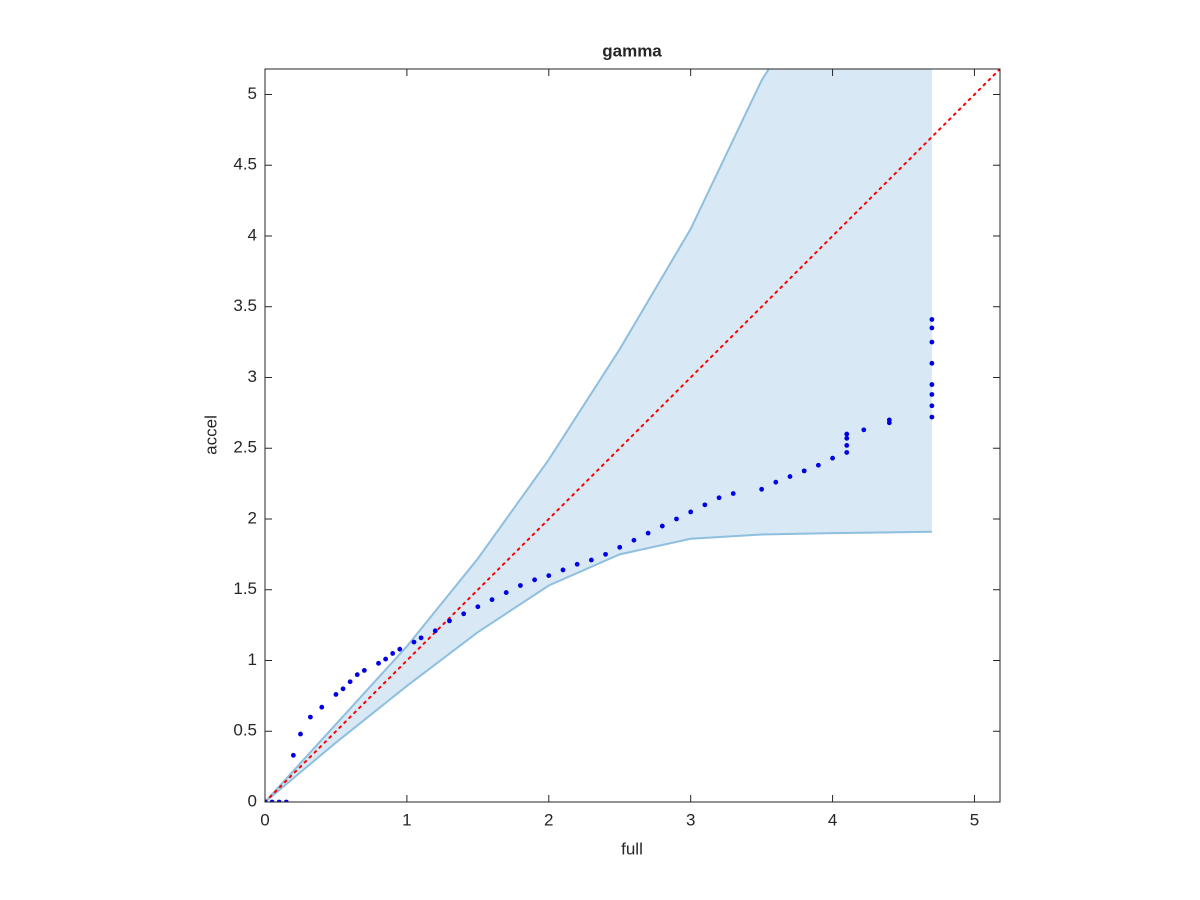  I want to click on y-tick-label: 2, so click(252, 517).